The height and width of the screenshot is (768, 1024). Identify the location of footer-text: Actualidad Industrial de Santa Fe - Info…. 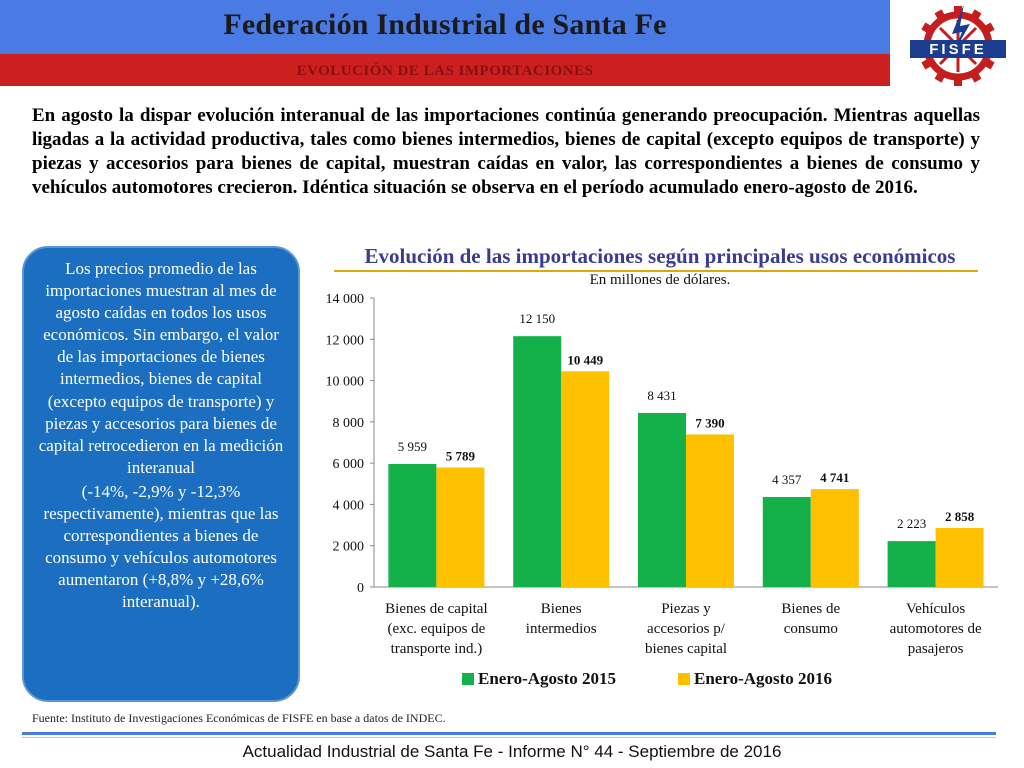
(512, 751).